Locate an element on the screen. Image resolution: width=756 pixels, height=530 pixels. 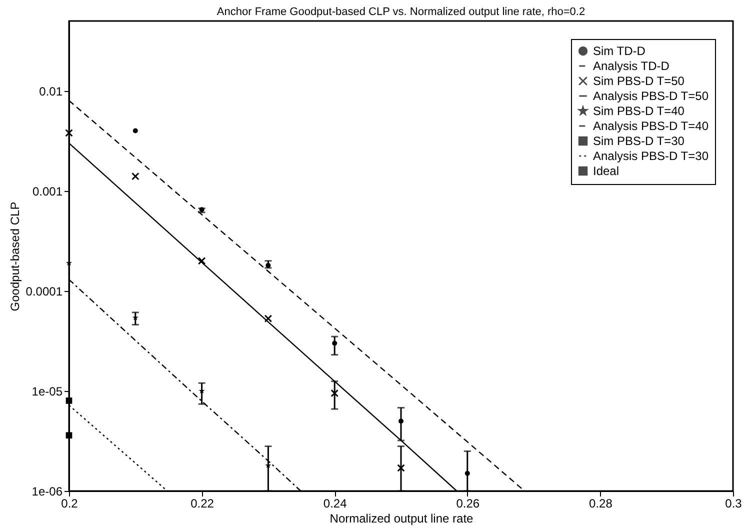
y-tick-label: 1e-06 is located at coordinates (47, 491).